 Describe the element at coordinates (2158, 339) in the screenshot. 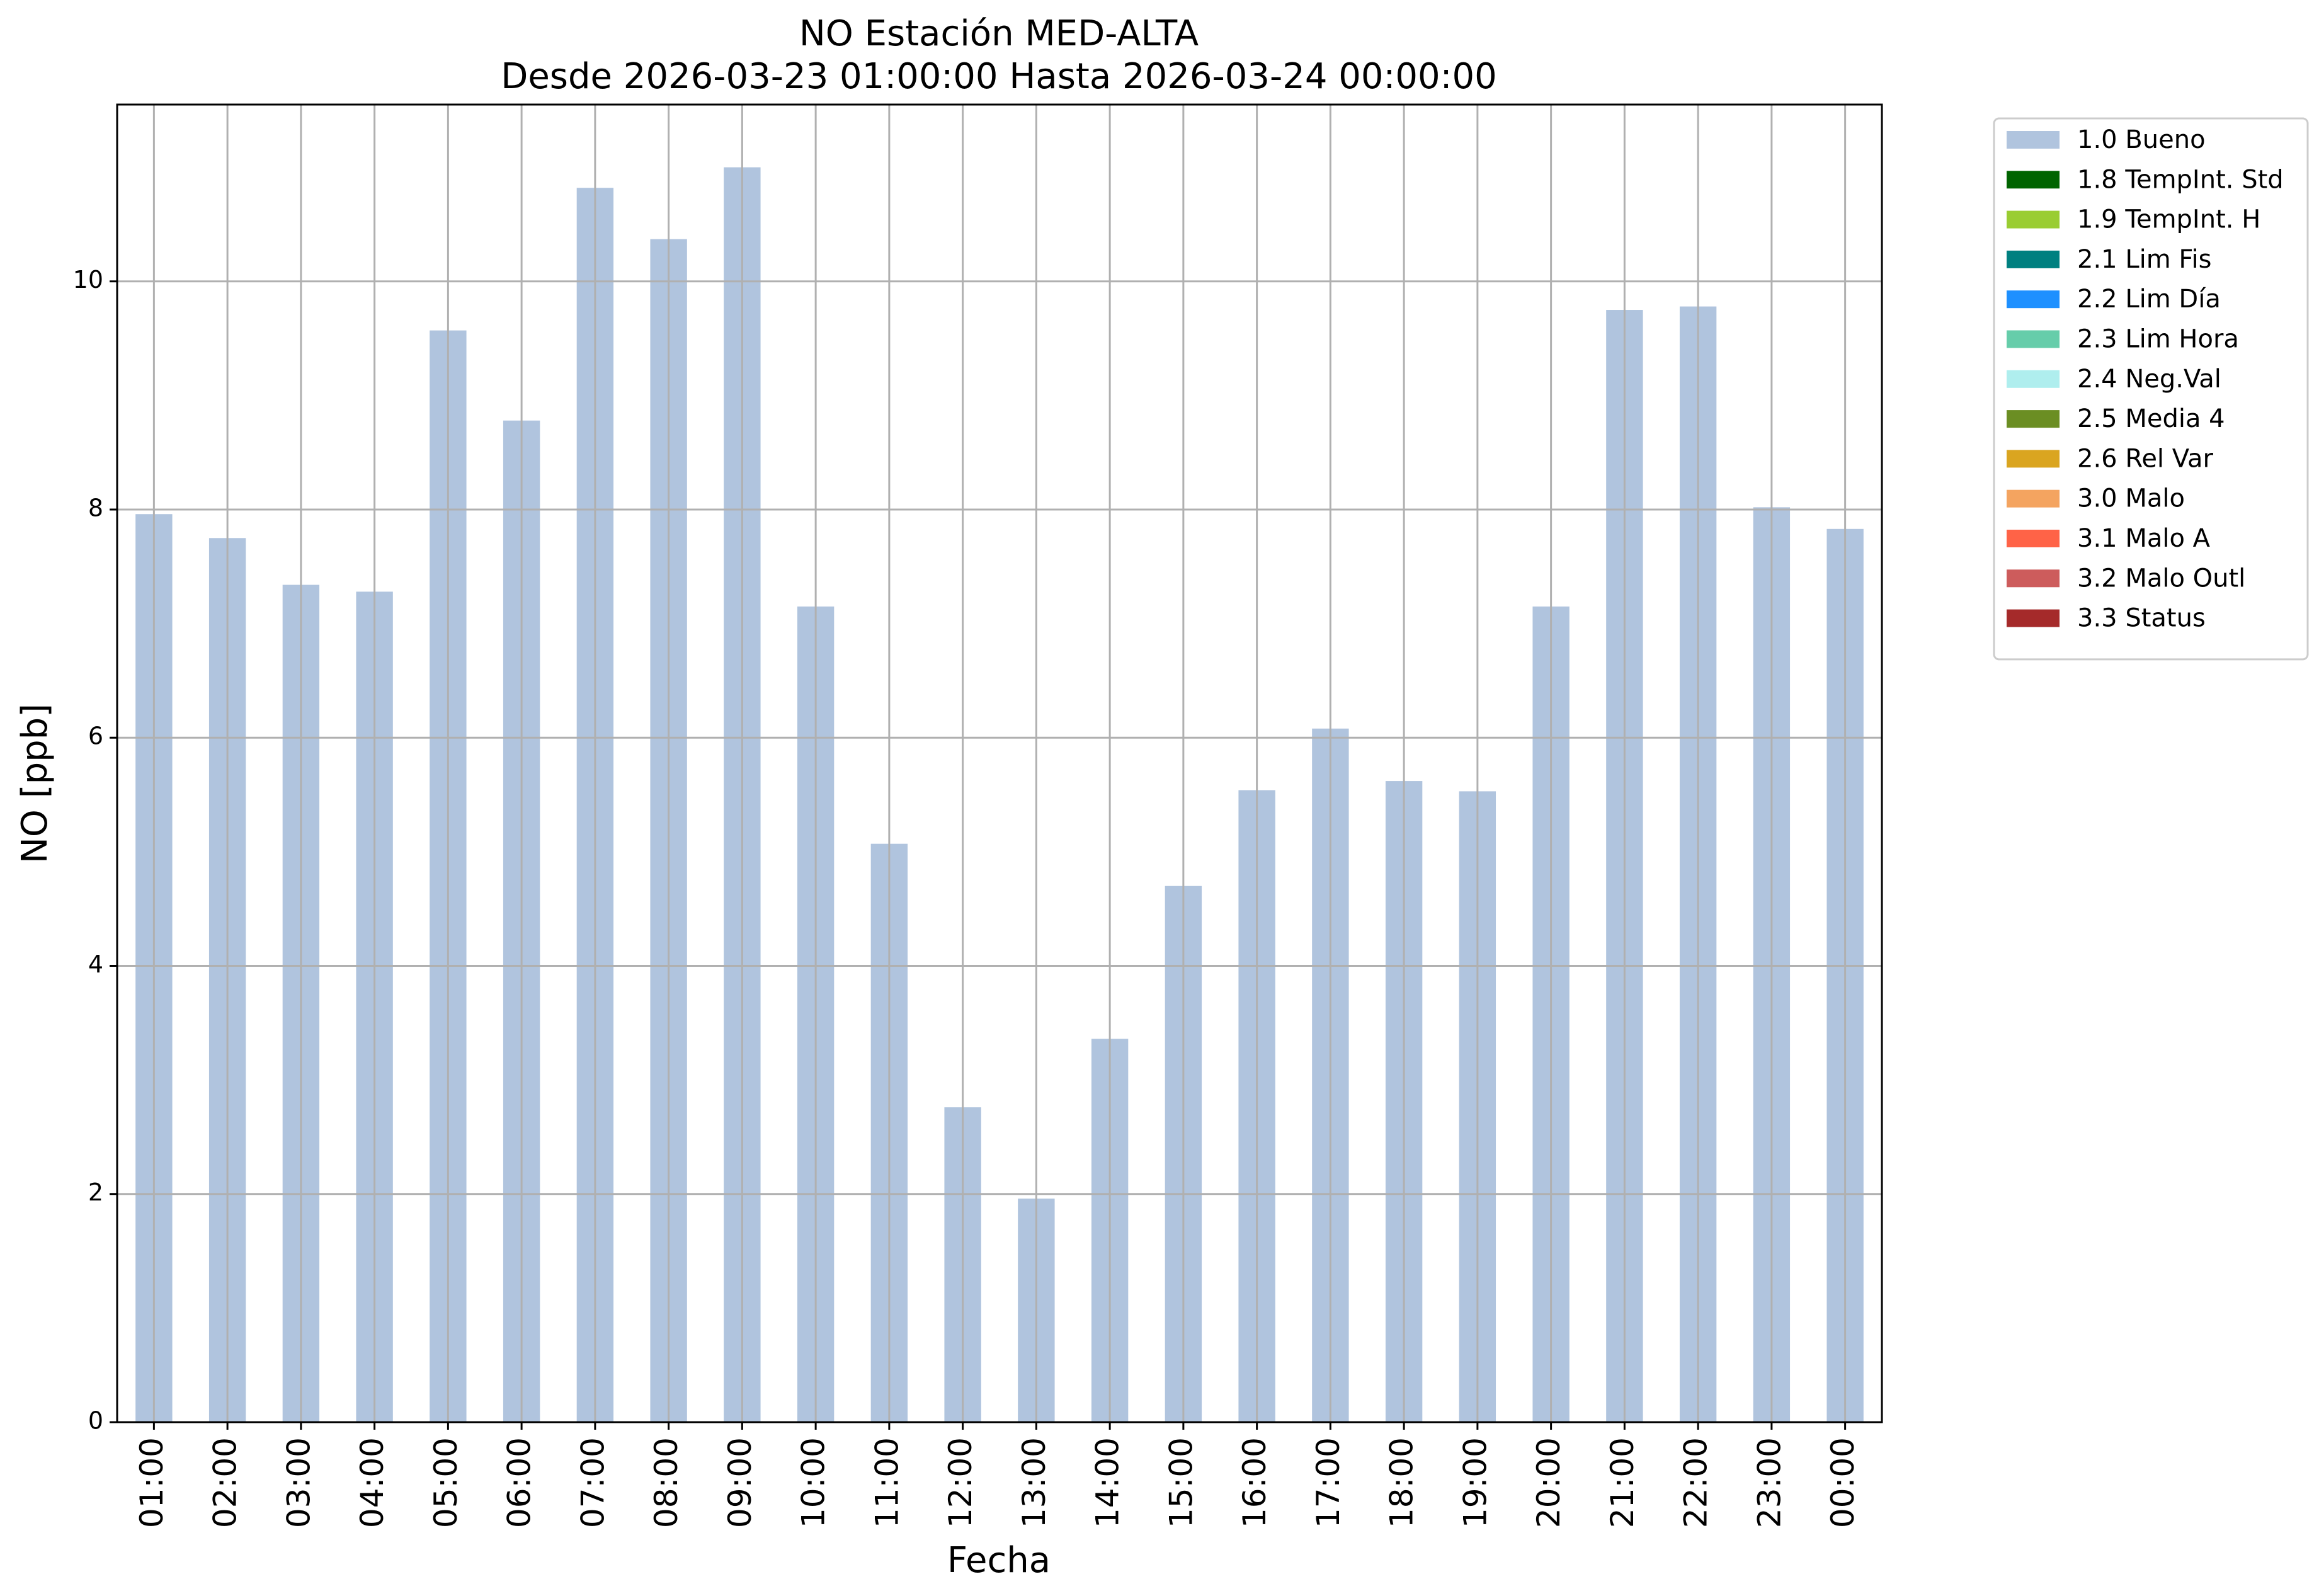

I see `legend-label: 2.3 Lim Hora` at that location.